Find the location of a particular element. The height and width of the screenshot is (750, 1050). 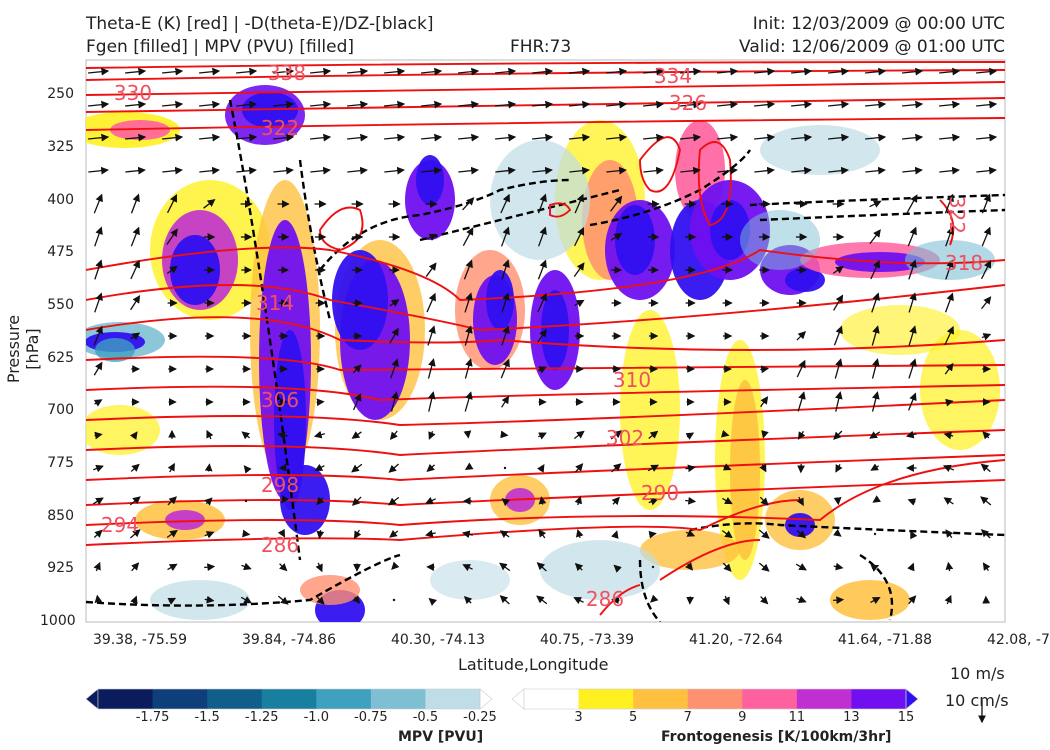

init-time: Init: 12/03/2009 @ 00:00 UTC is located at coordinates (878, 24).